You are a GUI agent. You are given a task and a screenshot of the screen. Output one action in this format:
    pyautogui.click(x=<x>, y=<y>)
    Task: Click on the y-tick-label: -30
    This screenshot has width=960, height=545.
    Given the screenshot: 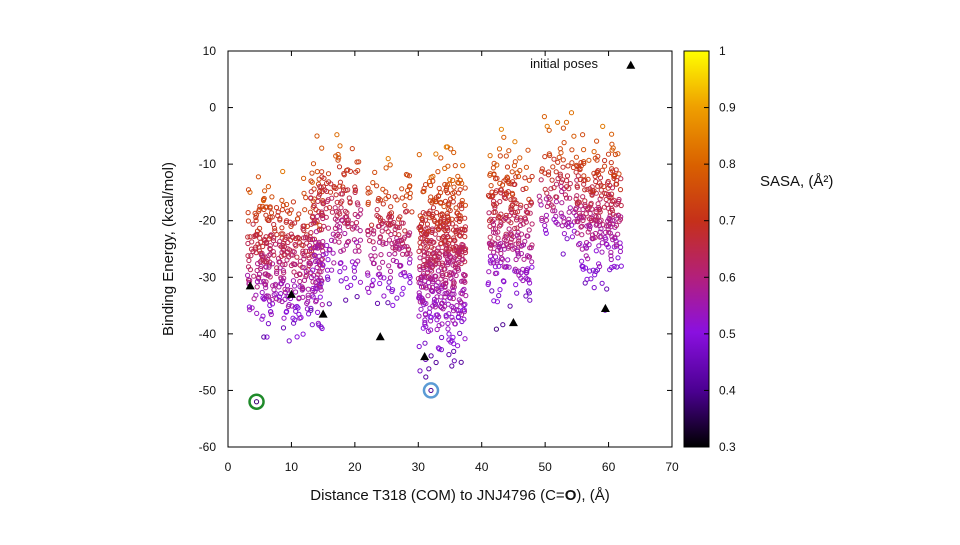 What is the action you would take?
    pyautogui.click(x=208, y=277)
    